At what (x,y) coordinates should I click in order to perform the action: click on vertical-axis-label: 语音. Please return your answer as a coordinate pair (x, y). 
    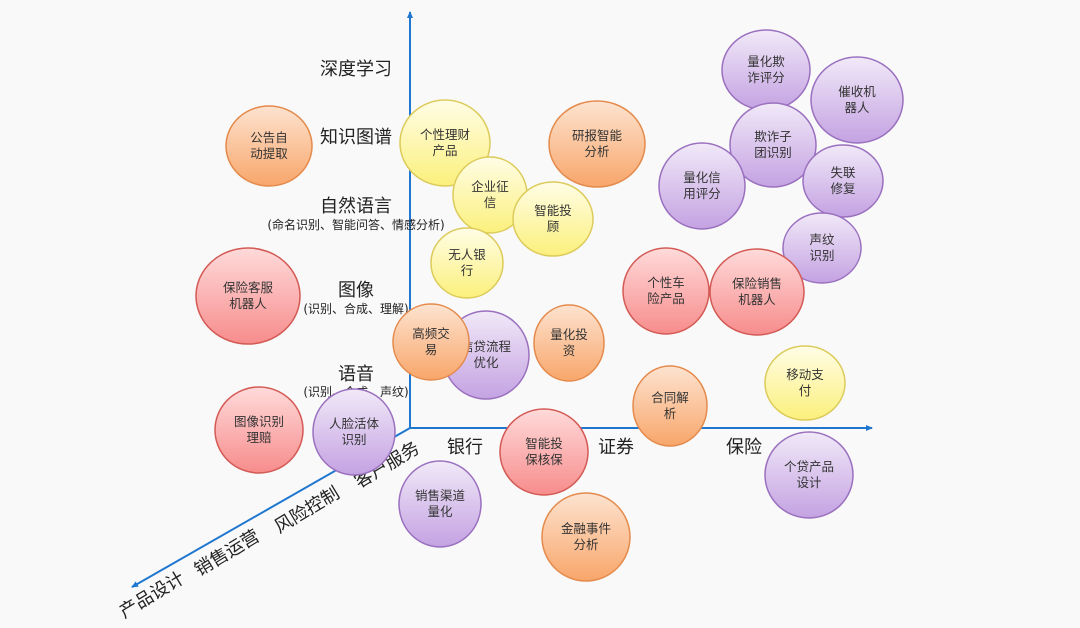
    Looking at the image, I should click on (356, 374).